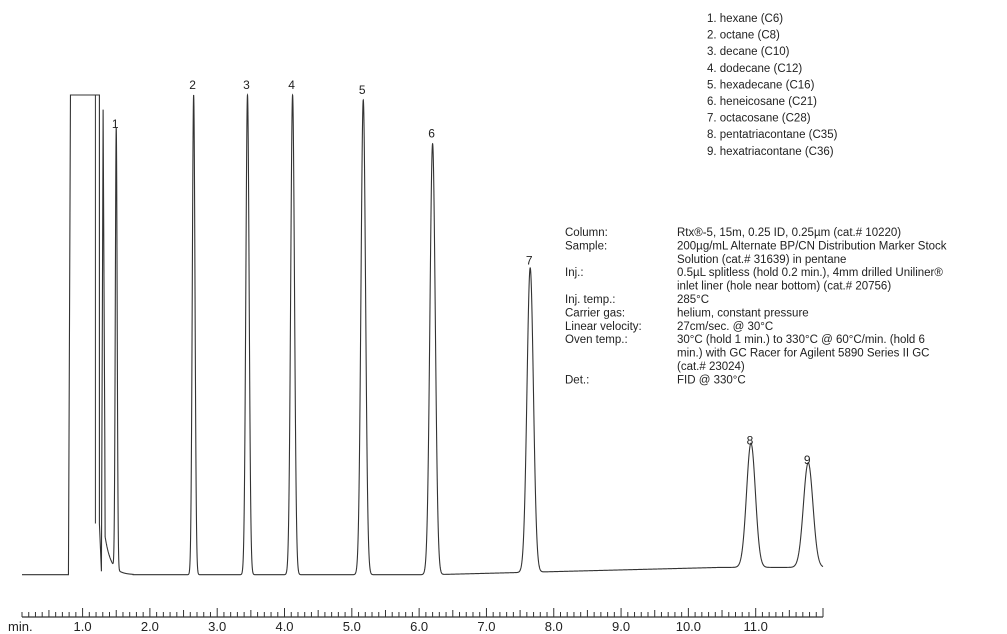  I want to click on peak-label-5: 5, so click(362, 90).